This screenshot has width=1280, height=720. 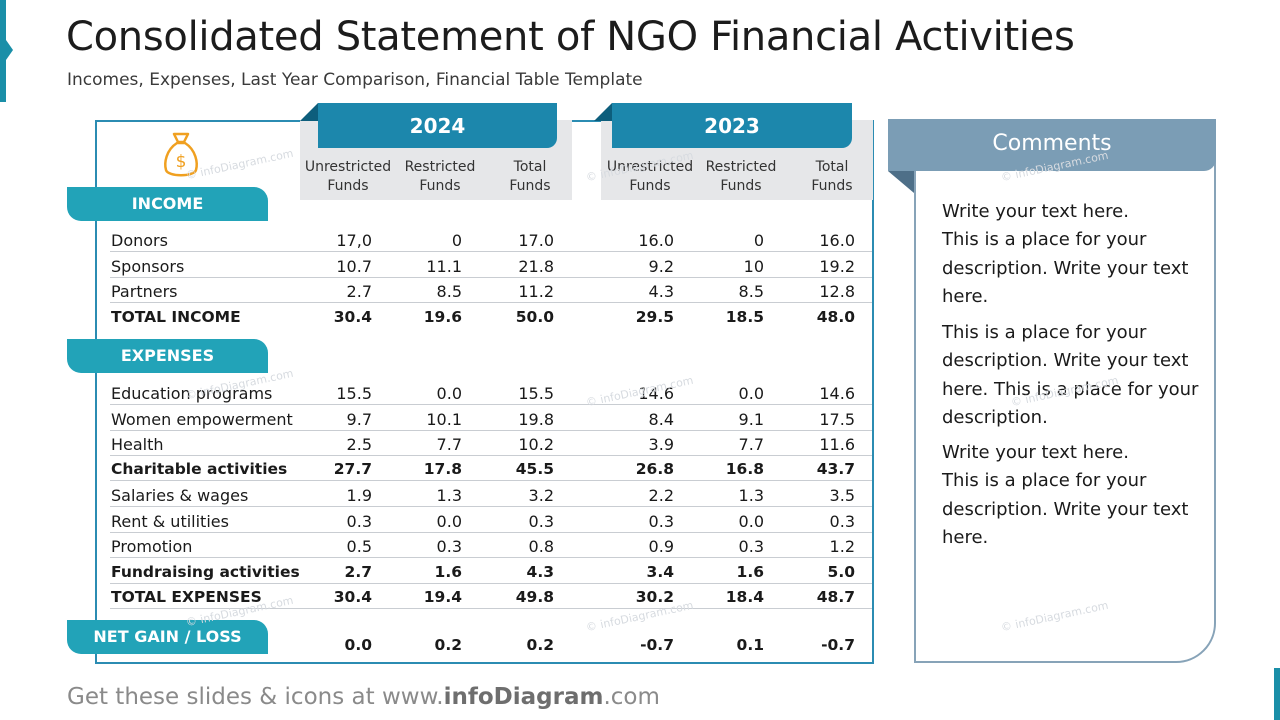 What do you see at coordinates (654, 597) in the screenshot?
I see `cell-value: 30.2` at bounding box center [654, 597].